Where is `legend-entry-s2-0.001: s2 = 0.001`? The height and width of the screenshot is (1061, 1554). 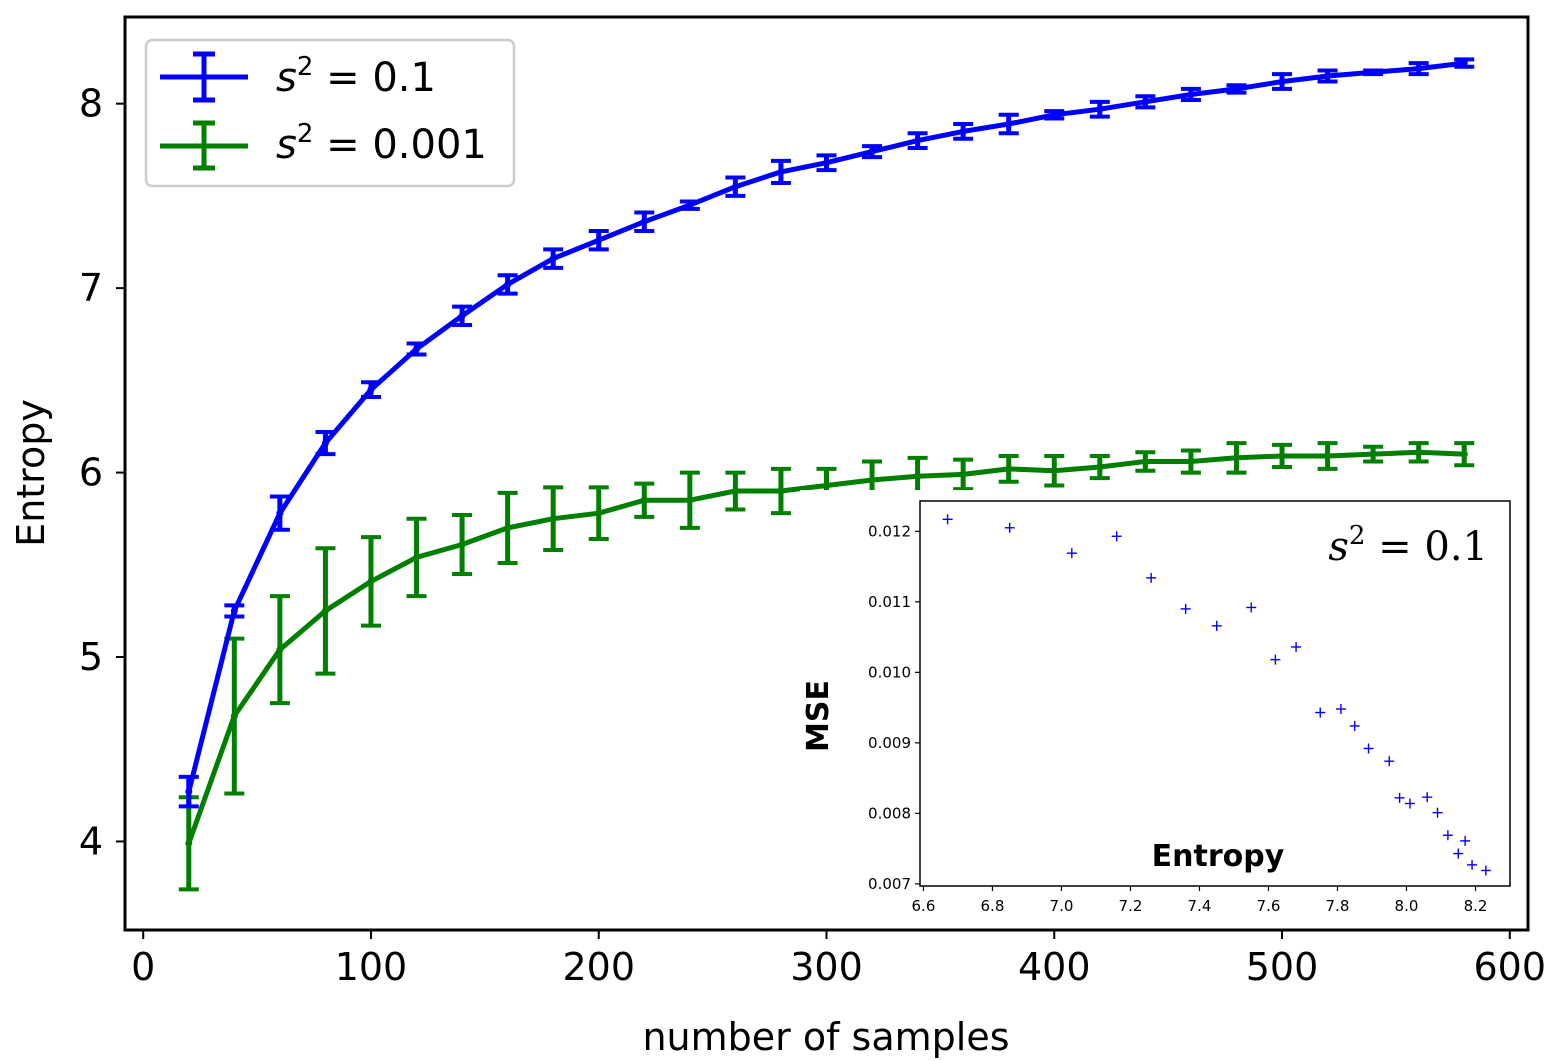
legend-entry-s2-0.001: s2 = 0.001 is located at coordinates (323, 145).